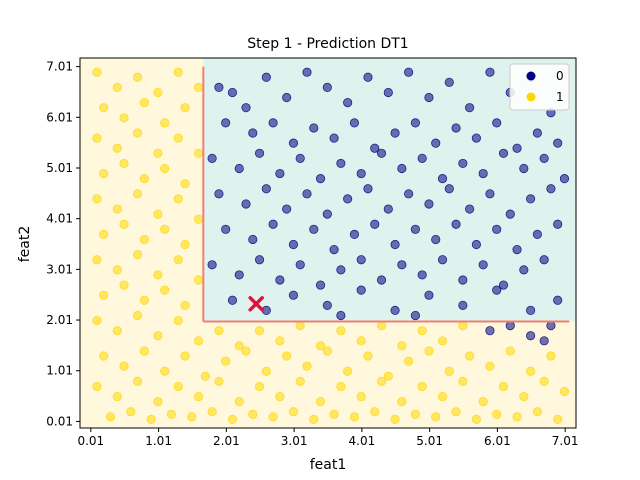 Image resolution: width=640 pixels, height=480 pixels. What do you see at coordinates (328, 465) in the screenshot?
I see `x-axis-title: feat1` at bounding box center [328, 465].